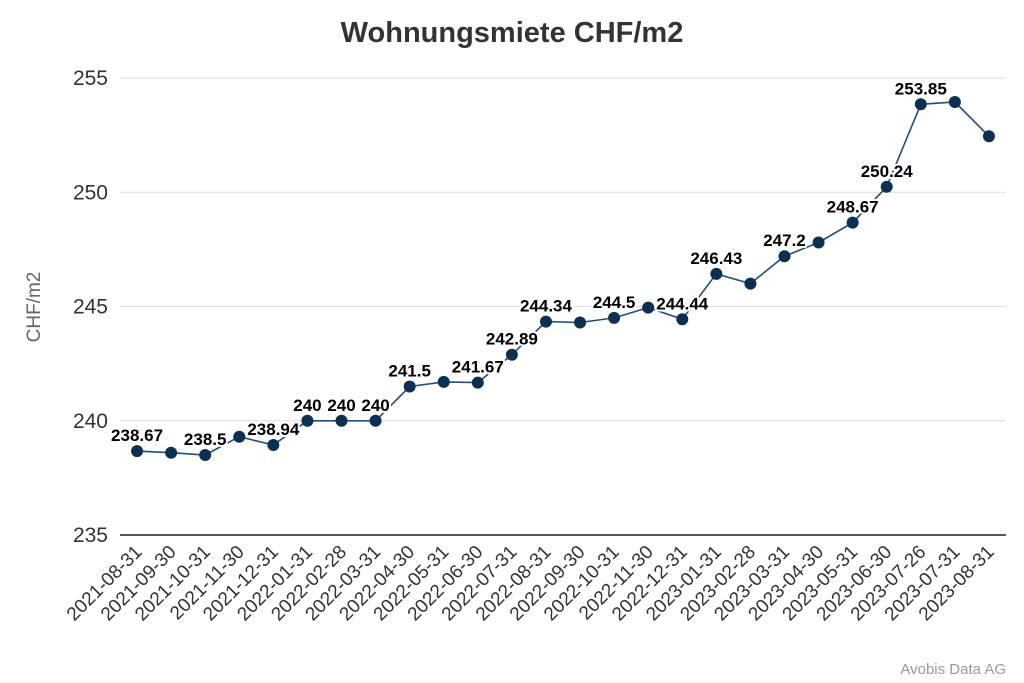 The width and height of the screenshot is (1024, 683). I want to click on y-tick-label: 235, so click(90, 535).